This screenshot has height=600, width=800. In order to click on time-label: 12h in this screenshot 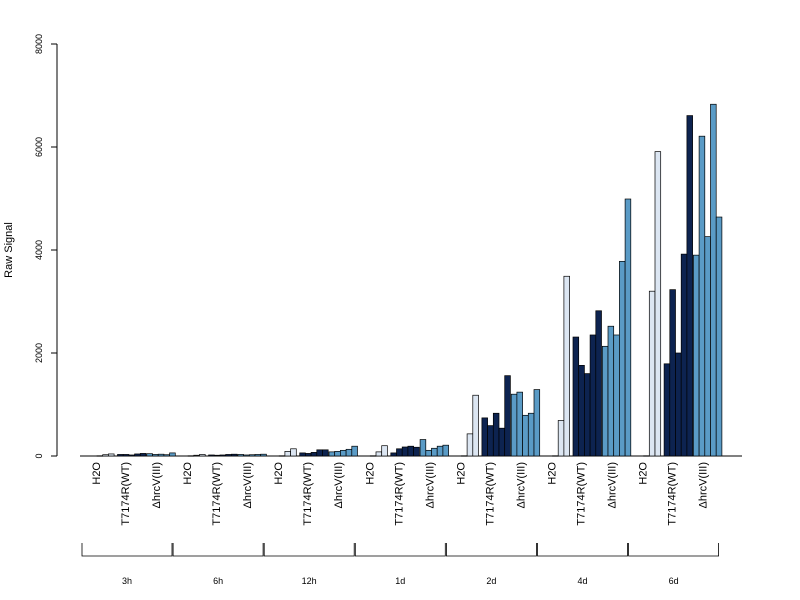, I will do `click(309, 581)`.